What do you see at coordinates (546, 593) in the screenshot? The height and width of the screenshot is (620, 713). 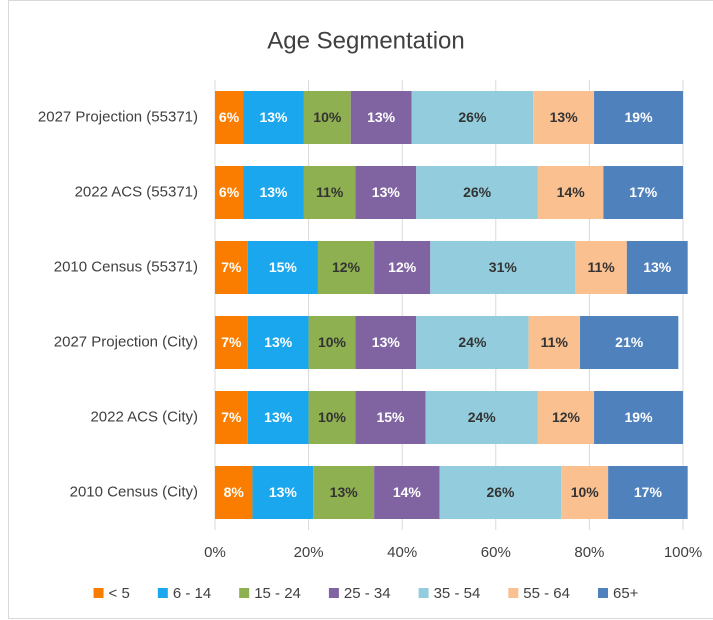 I see `legend-label: 55 - 64` at bounding box center [546, 593].